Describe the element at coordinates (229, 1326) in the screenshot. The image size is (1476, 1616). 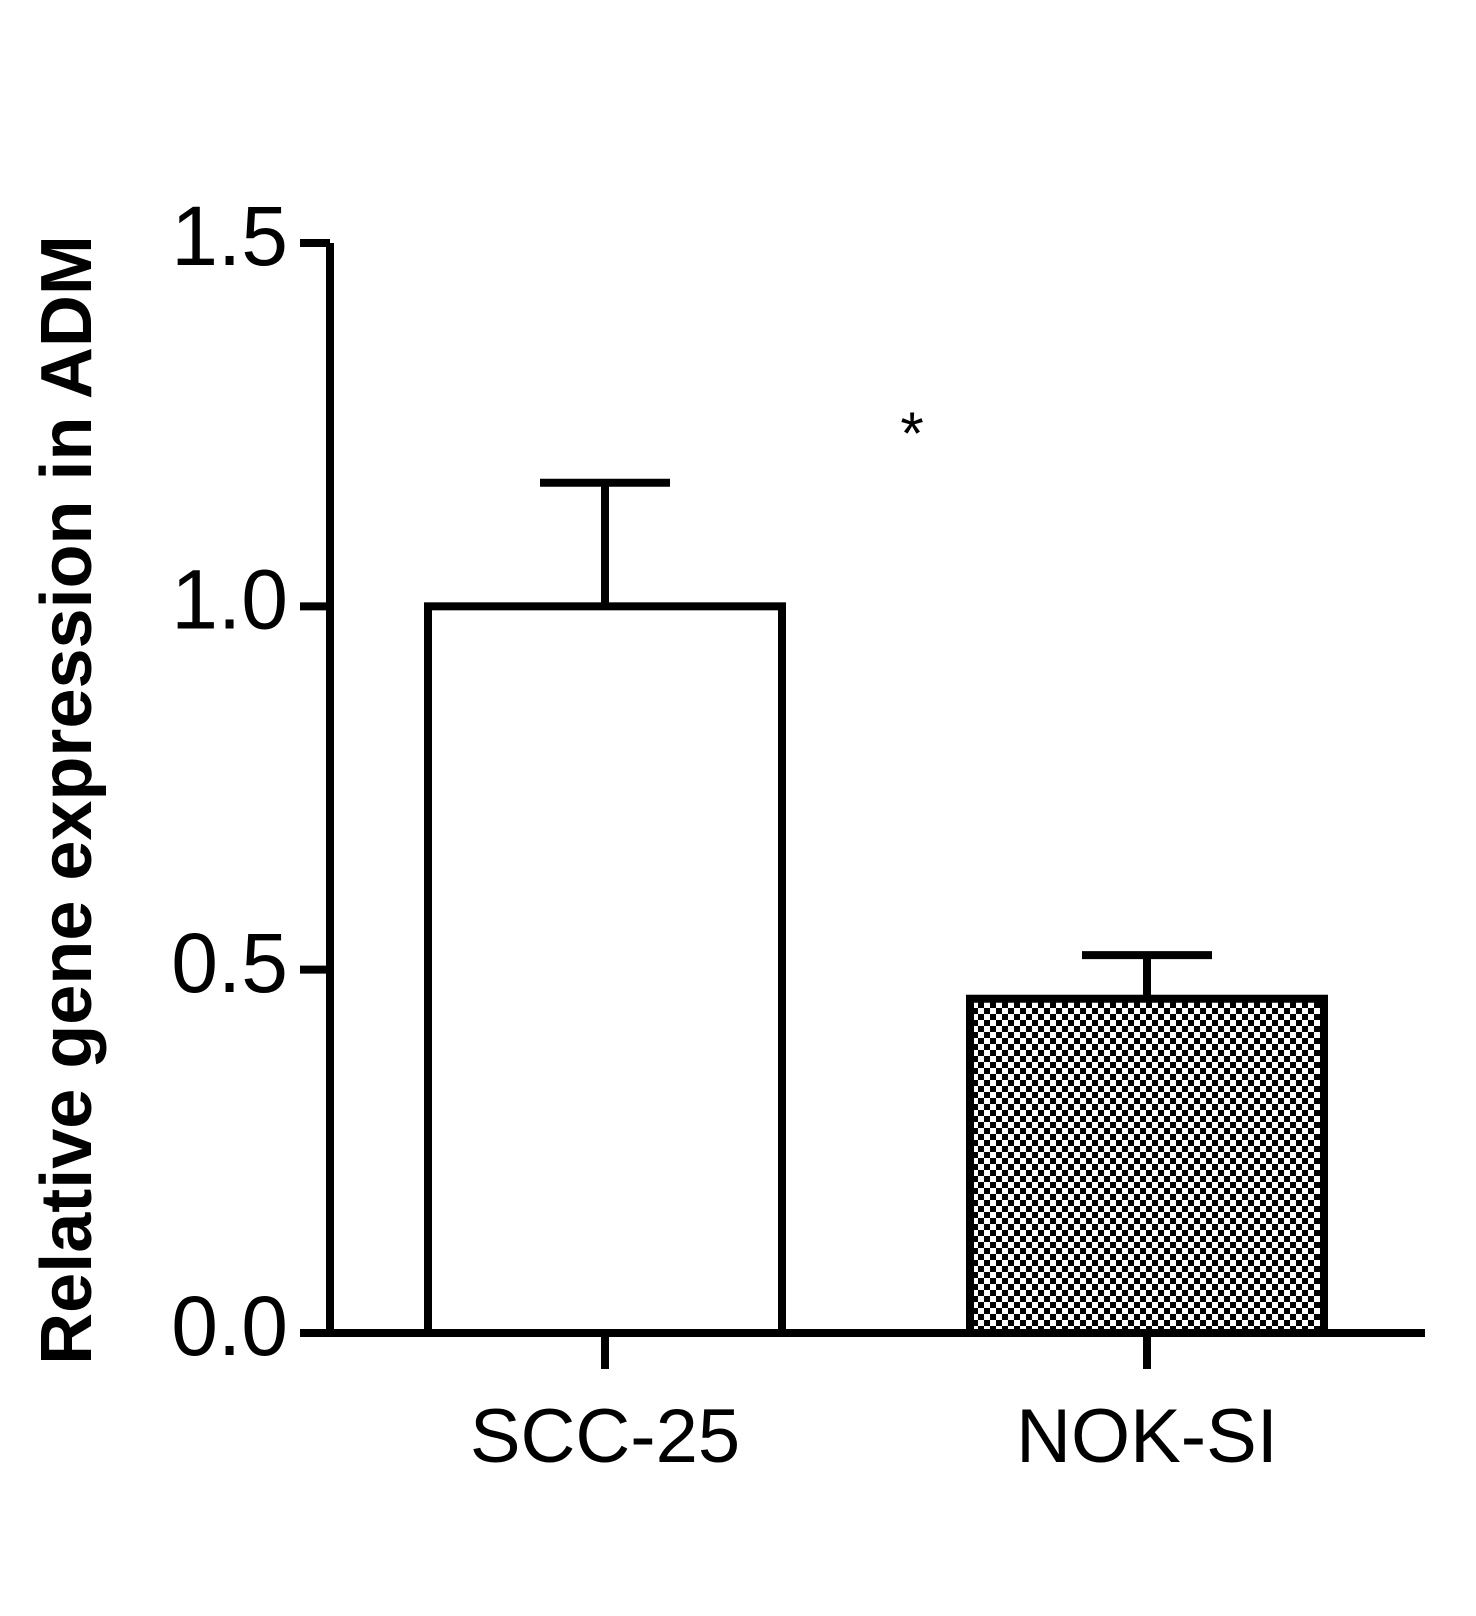
I see `y-tick-label: 0.0` at that location.